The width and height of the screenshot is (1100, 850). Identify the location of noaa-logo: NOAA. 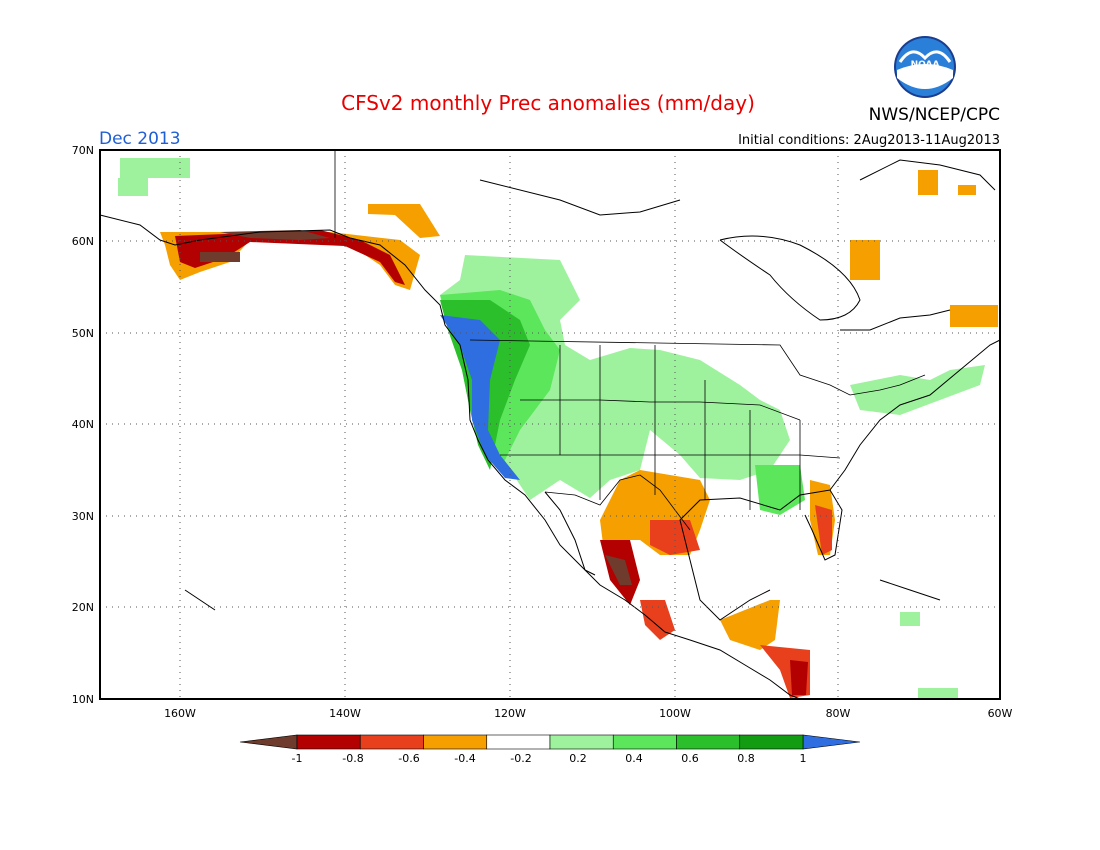
(925, 67).